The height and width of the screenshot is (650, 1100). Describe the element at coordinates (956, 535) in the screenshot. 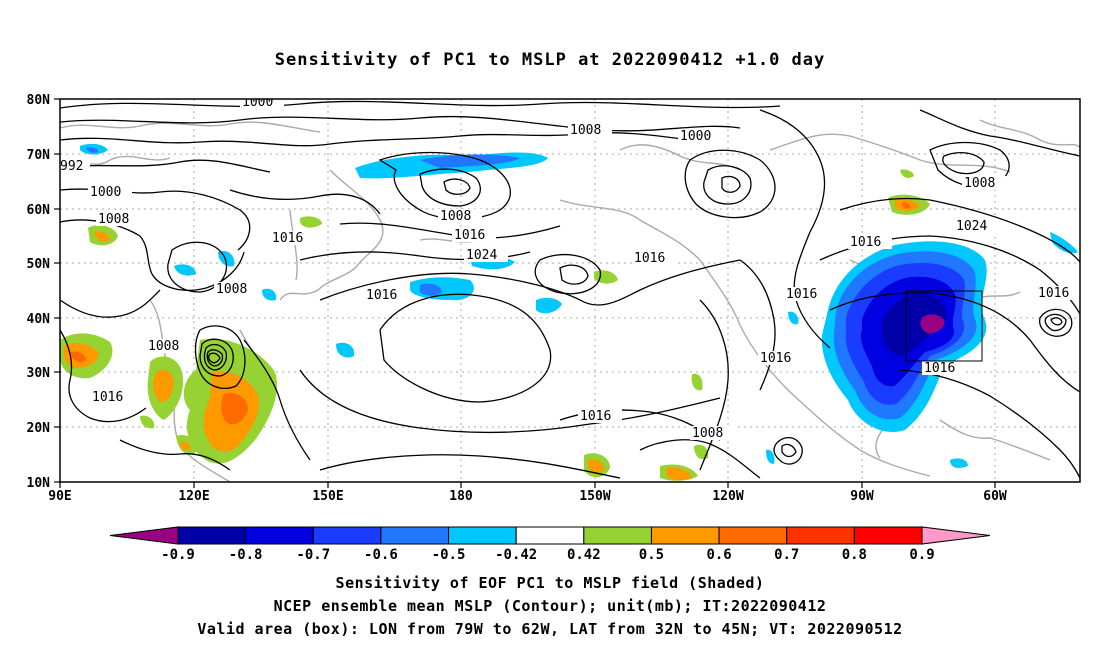

I see `colorbar-right-triangle` at that location.